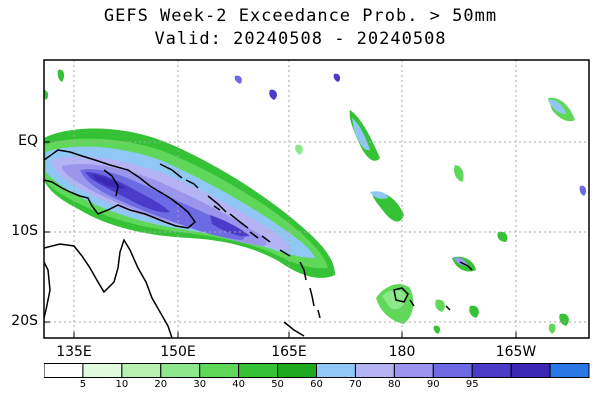 This screenshot has width=601, height=402. What do you see at coordinates (337, 77) in the screenshot?
I see `prob-region-e11` at bounding box center [337, 77].